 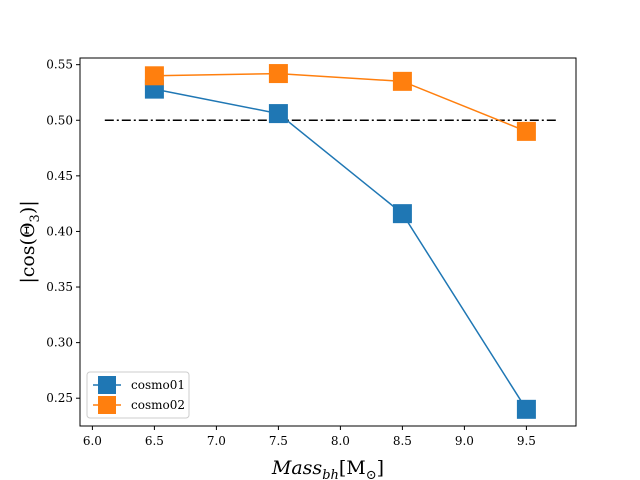 What do you see at coordinates (327, 468) in the screenshot?
I see `x-axis-label: Massbh[M⊙]` at bounding box center [327, 468].